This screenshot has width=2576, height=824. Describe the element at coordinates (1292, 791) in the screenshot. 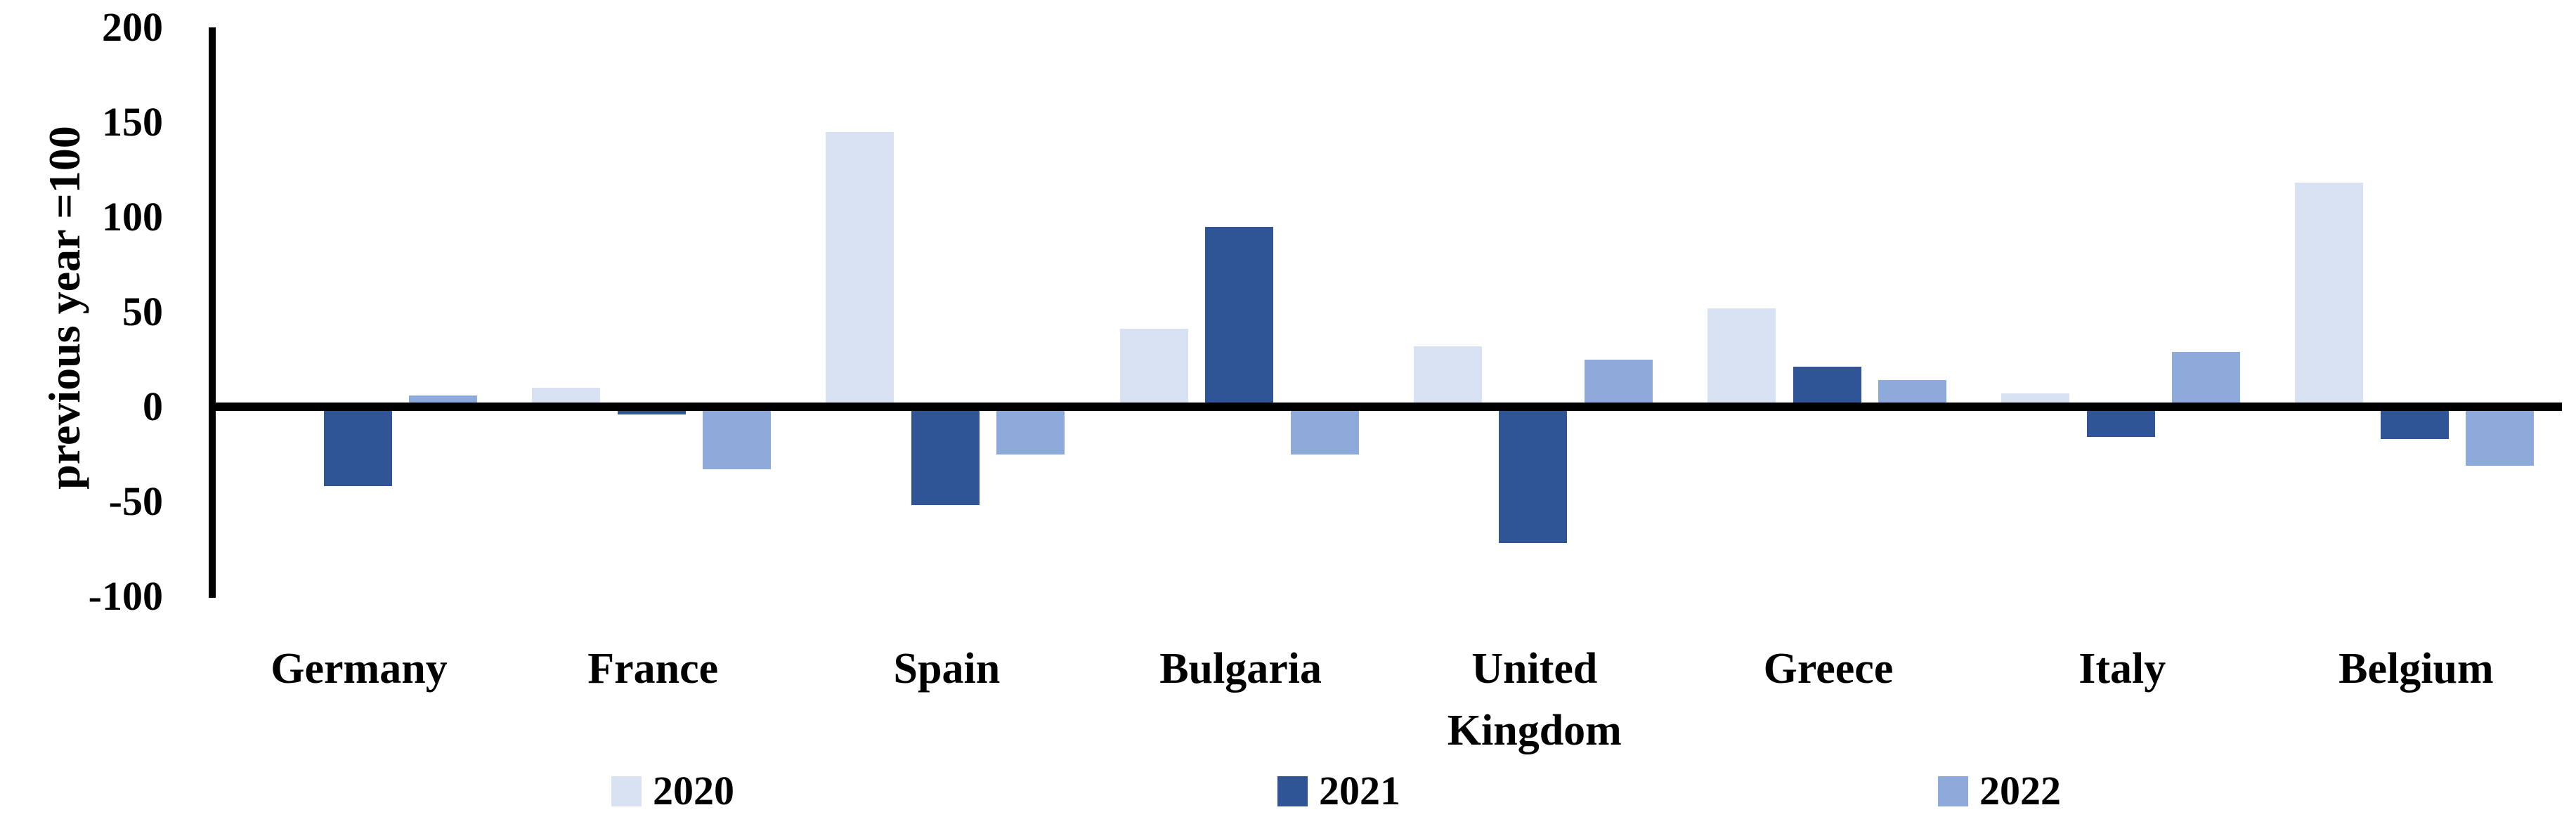

I see `legend-swatch-2021` at that location.